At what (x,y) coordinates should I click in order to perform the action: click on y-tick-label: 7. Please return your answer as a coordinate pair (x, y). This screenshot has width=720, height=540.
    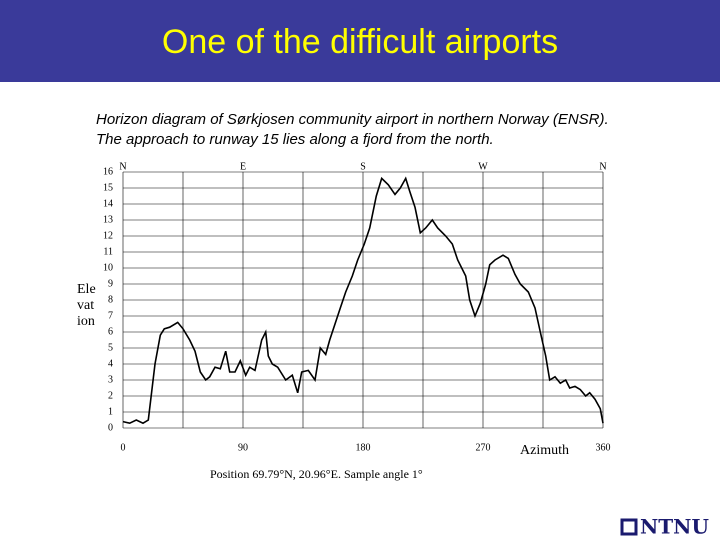
    Looking at the image, I should click on (110, 315).